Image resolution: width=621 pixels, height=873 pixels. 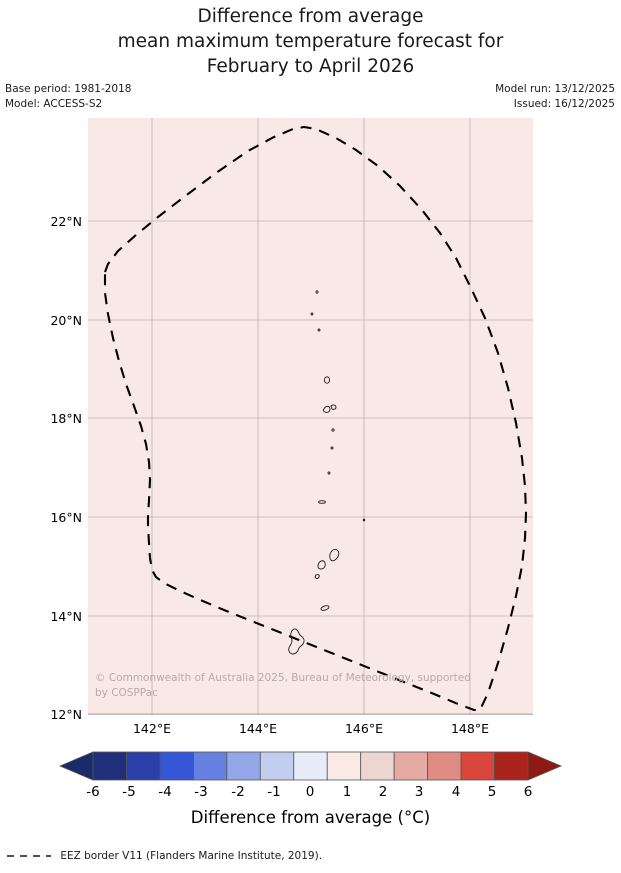 I want to click on island-outlines, so click(x=327, y=472).